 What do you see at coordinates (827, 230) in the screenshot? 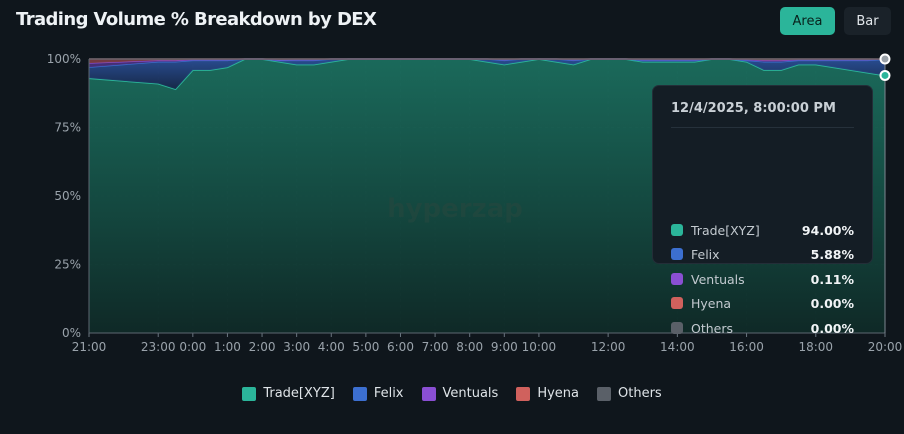
I see `tooltip-series-value: 94.00%` at bounding box center [827, 230].